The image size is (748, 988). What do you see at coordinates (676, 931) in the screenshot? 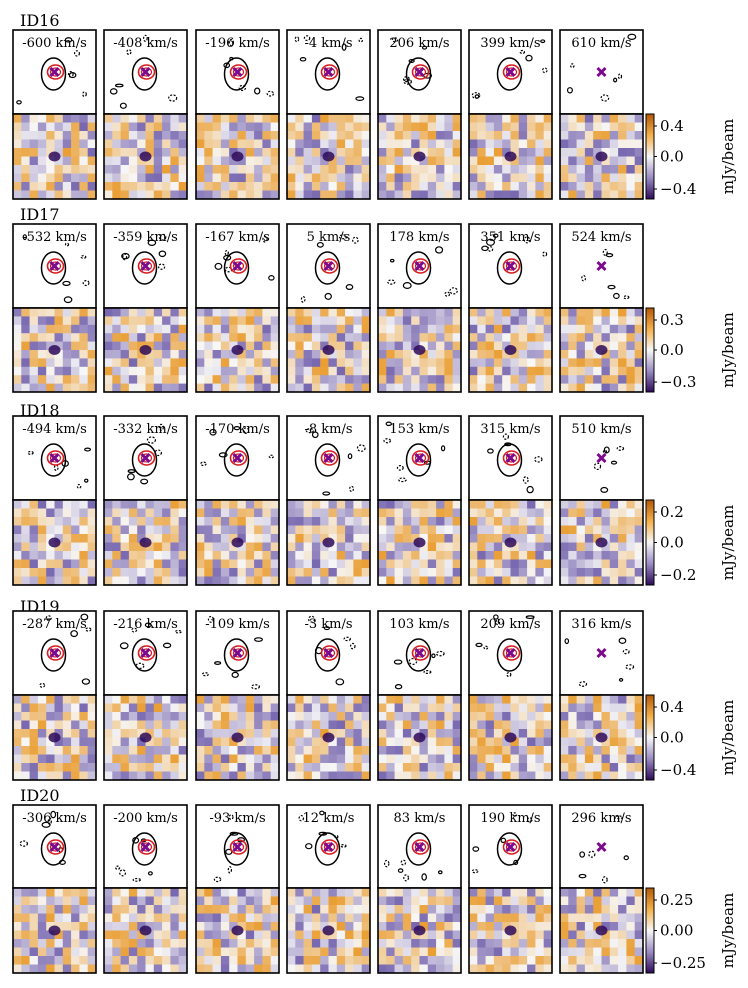
I see `colorbar-tick-label: 0.00` at bounding box center [676, 931].